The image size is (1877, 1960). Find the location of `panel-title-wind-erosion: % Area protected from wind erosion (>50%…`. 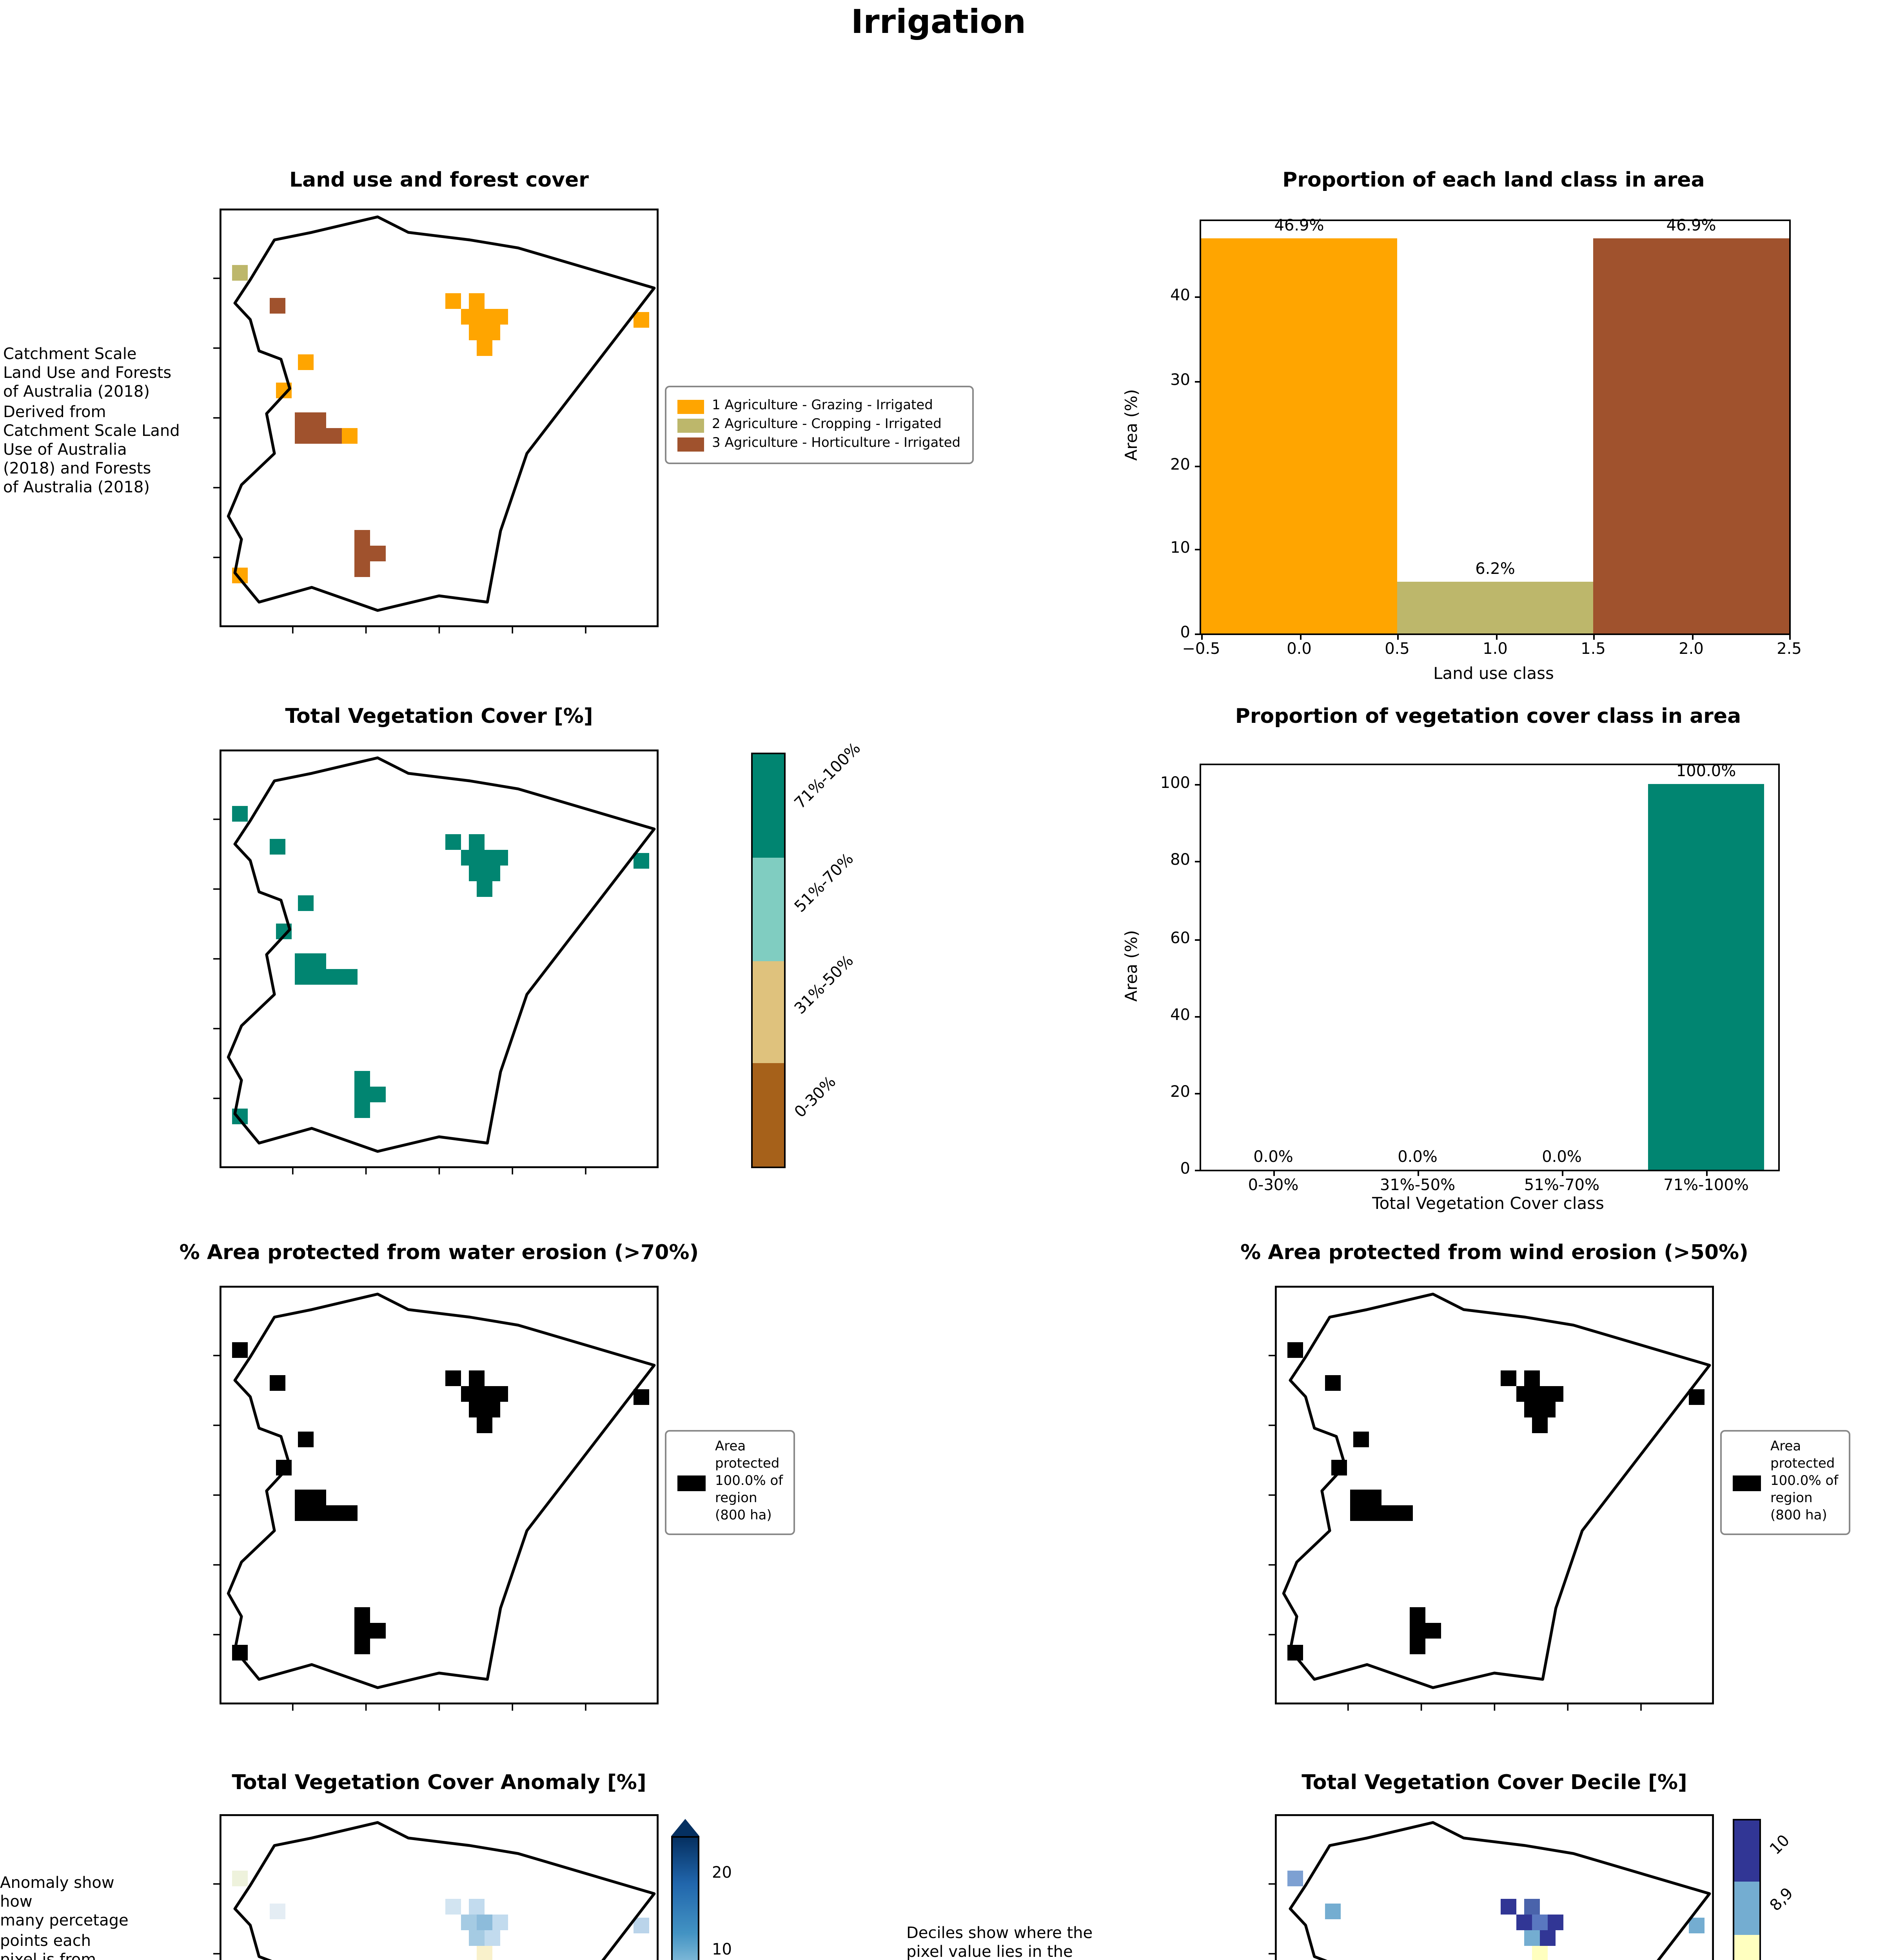

panel-title-wind-erosion: % Area protected from wind erosion (>50%… is located at coordinates (1494, 1253).